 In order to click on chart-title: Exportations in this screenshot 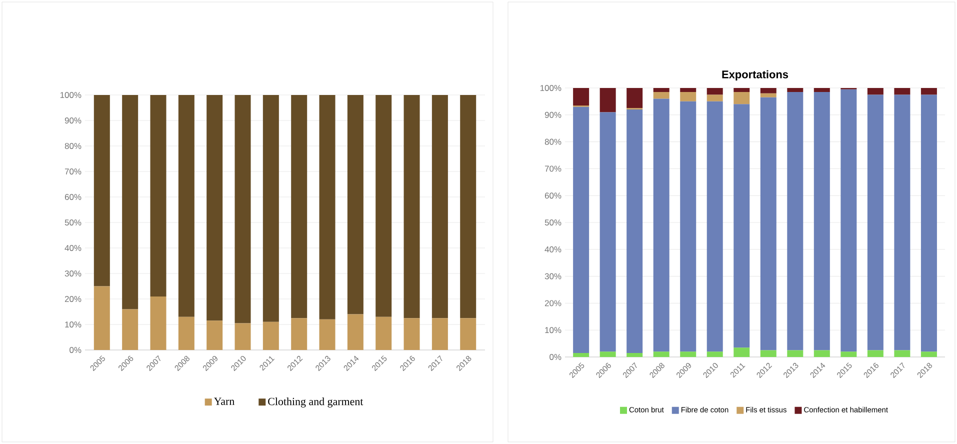, I will do `click(755, 75)`.